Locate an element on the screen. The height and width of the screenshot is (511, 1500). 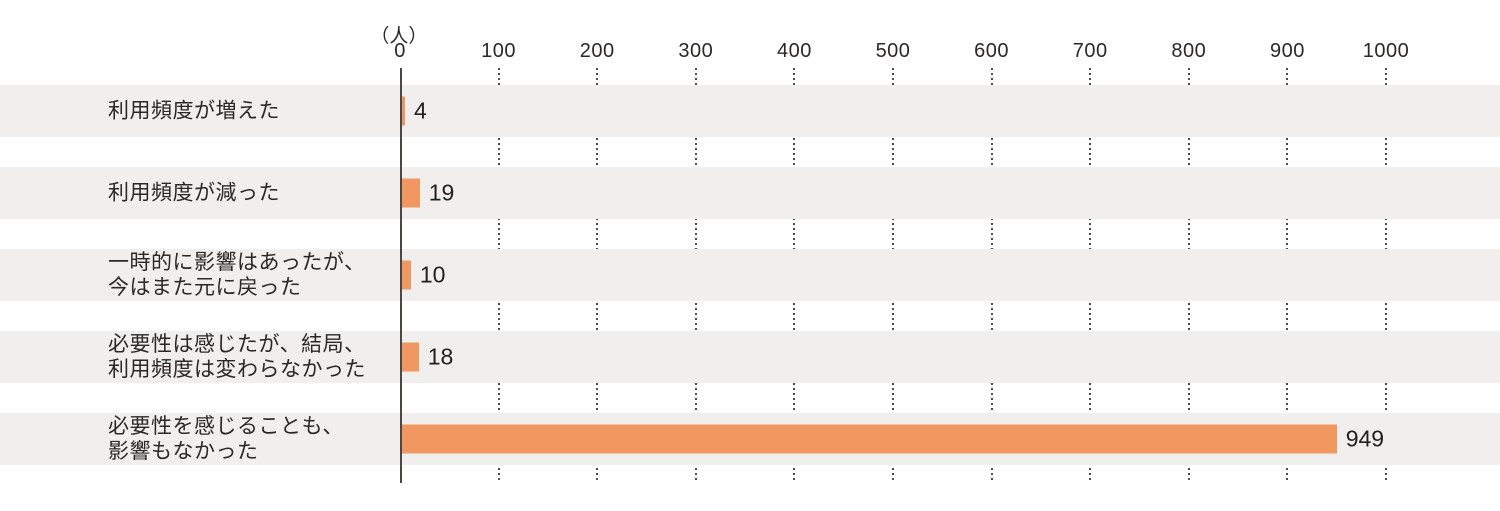
bar-area: 949 is located at coordinates (893, 439).